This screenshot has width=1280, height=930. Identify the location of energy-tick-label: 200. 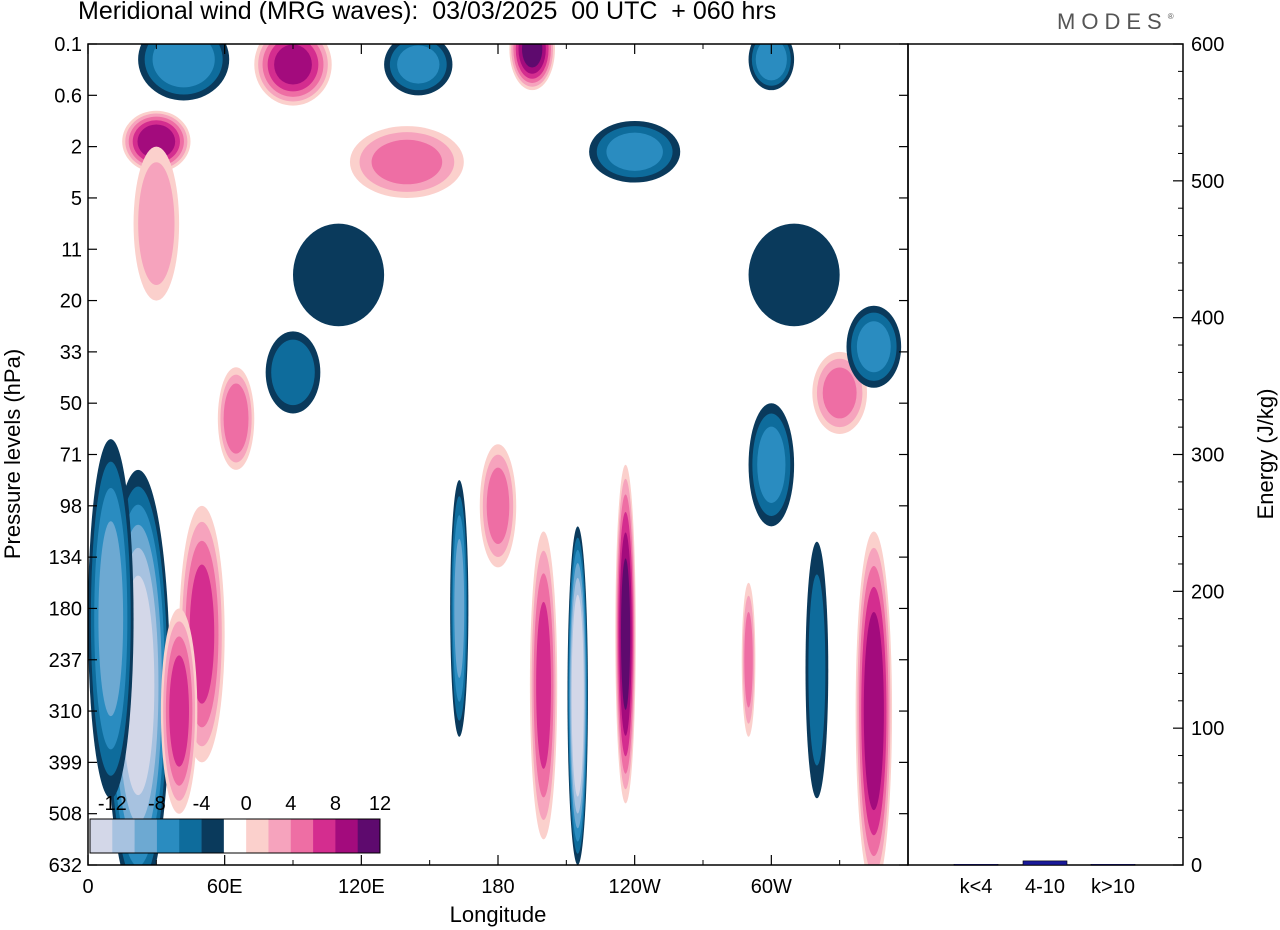
(1207, 592).